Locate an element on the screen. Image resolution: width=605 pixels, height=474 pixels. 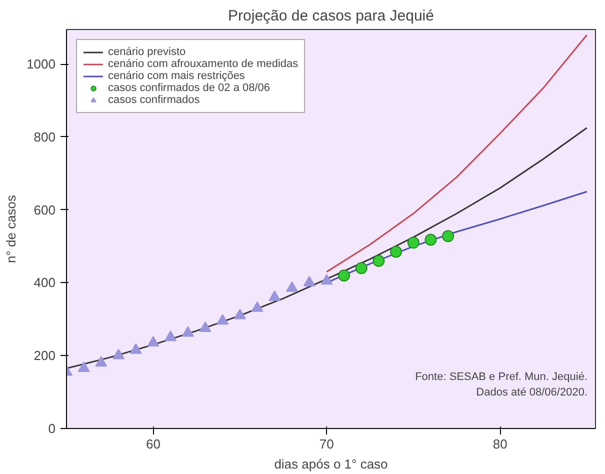
y-tick-label: 600 is located at coordinates (45, 210).